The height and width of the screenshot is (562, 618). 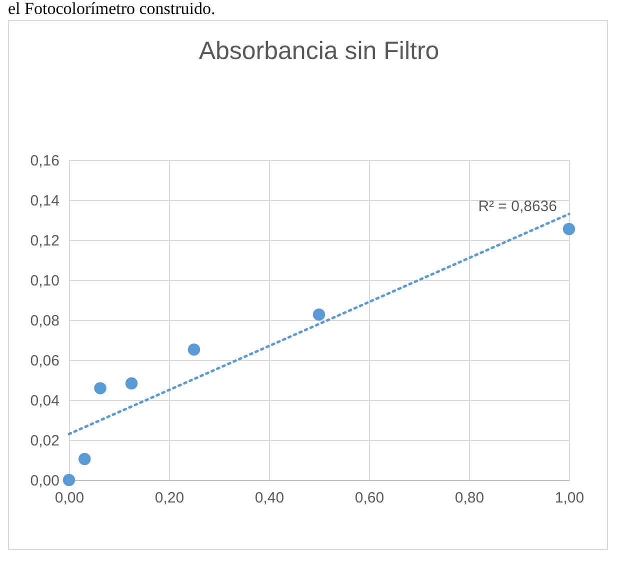 What do you see at coordinates (69, 498) in the screenshot?
I see `x-tick-label: 0,00` at bounding box center [69, 498].